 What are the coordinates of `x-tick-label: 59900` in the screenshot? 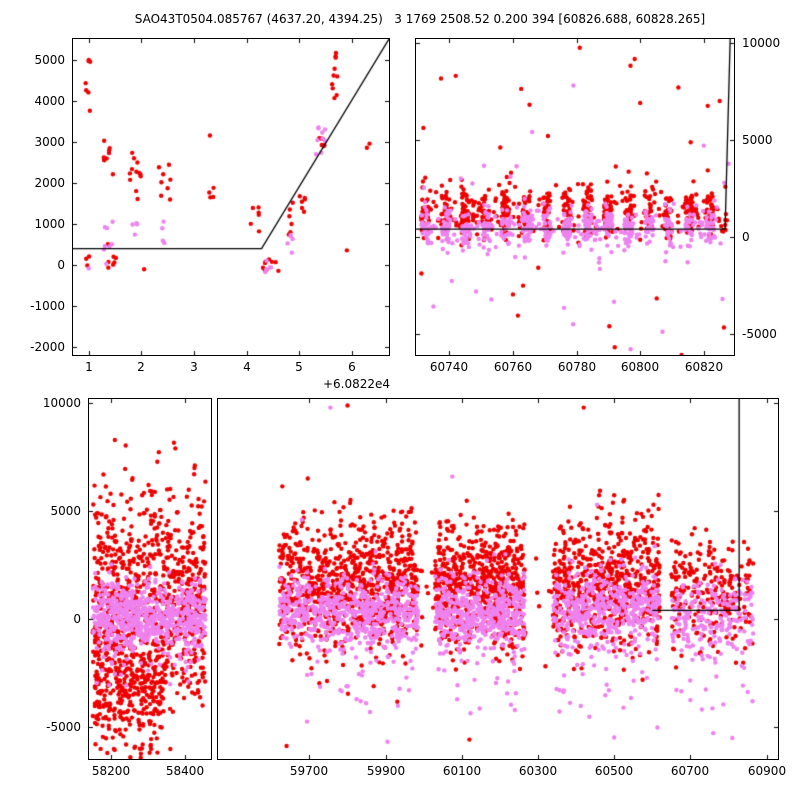 It's located at (386, 771).